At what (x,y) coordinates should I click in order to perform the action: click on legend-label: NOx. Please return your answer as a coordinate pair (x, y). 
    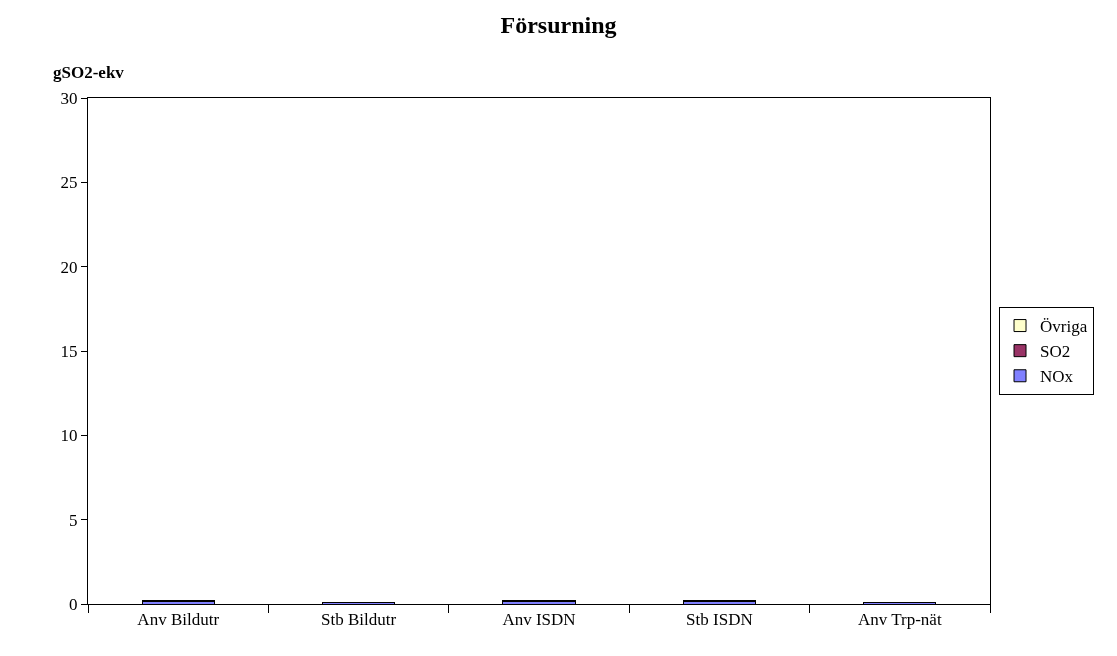
    Looking at the image, I should click on (1057, 377).